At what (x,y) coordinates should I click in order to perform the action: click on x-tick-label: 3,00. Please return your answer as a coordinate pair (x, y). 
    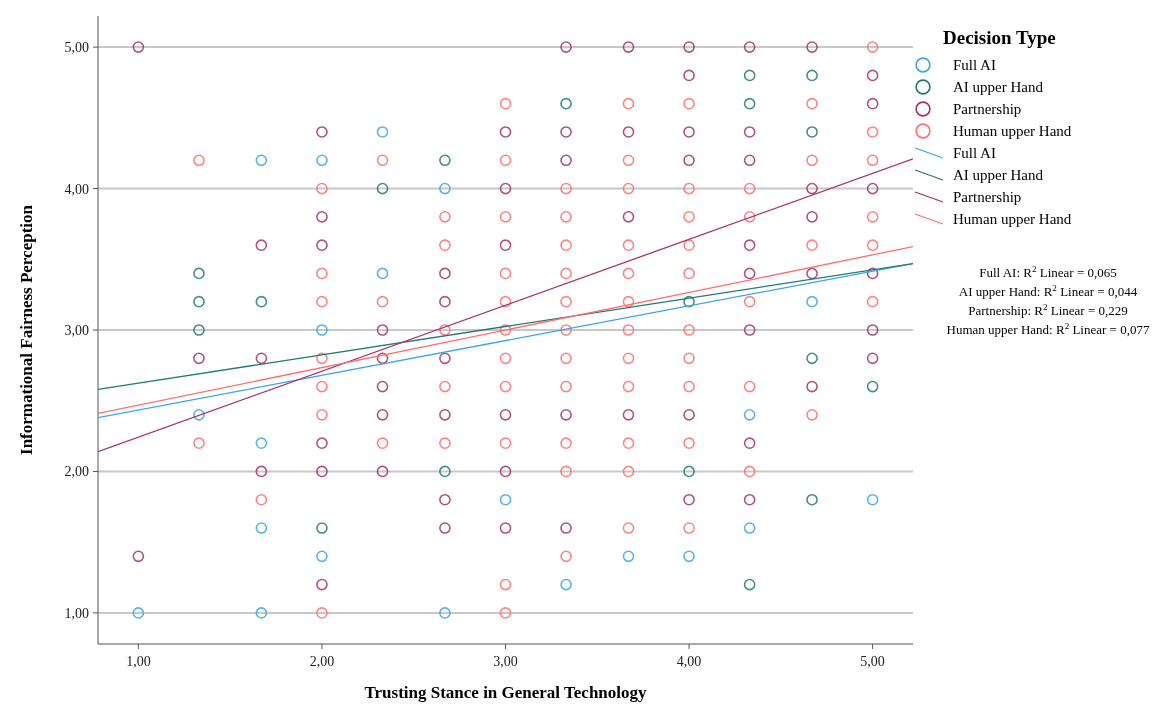
    Looking at the image, I should click on (505, 661).